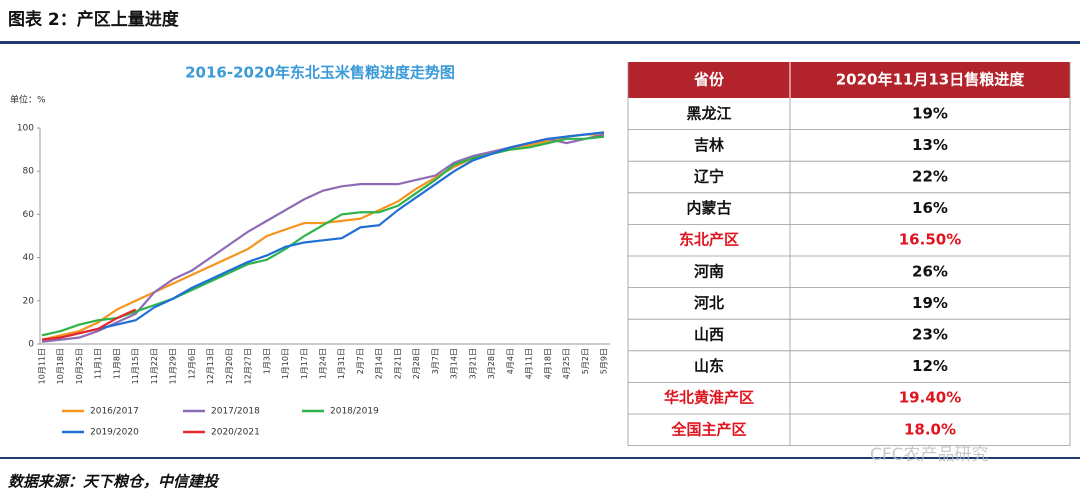  Describe the element at coordinates (79, 366) in the screenshot. I see `x-tick-label: 10月25日` at that location.